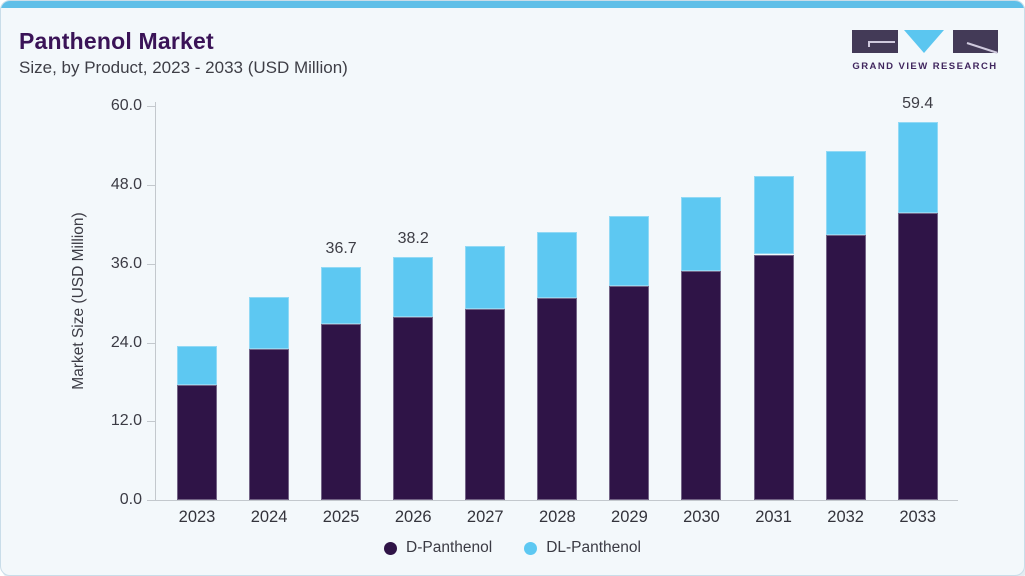 This screenshot has width=1025, height=576. What do you see at coordinates (449, 547) in the screenshot?
I see `legend-label: D-Panthenol` at bounding box center [449, 547].